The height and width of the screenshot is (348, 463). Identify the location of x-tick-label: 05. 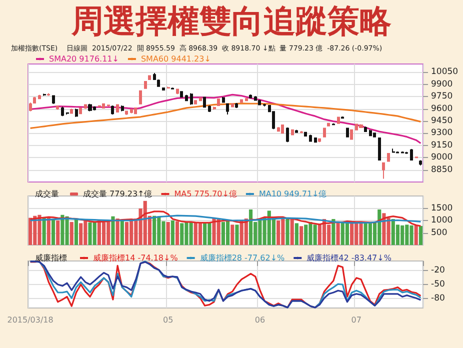
(168, 320).